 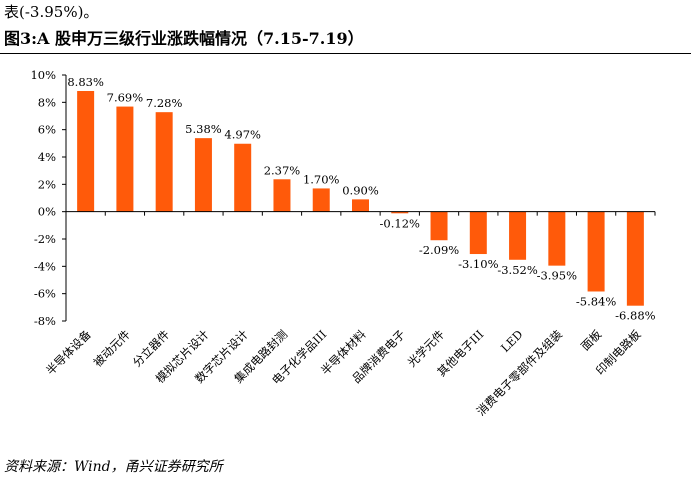 What do you see at coordinates (360, 213) in the screenshot?
I see `x-axis` at bounding box center [360, 213].